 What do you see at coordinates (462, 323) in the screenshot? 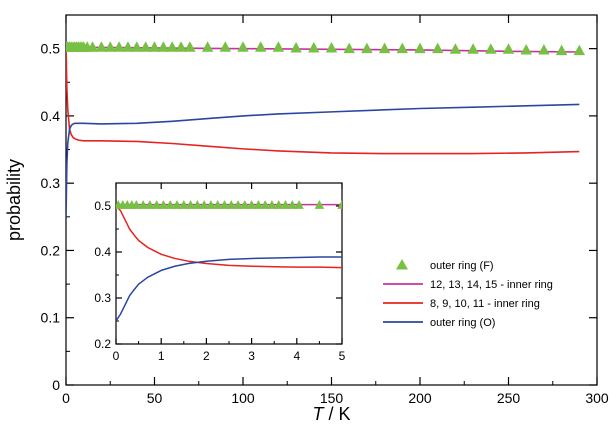
I see `legend-entry-label: outer ring (O)` at bounding box center [462, 323].